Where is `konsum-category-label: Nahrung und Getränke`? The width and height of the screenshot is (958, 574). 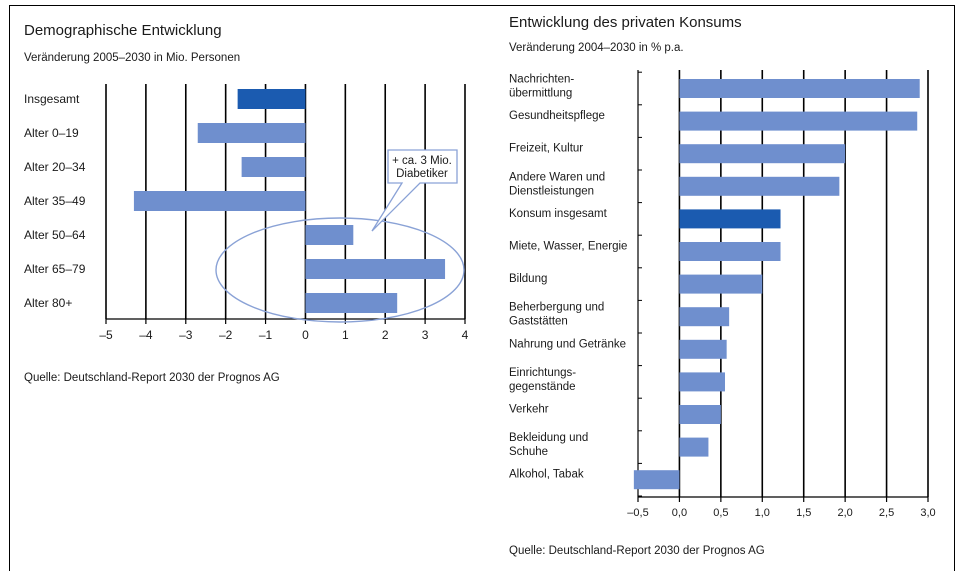
konsum-category-label: Nahrung und Getränke is located at coordinates (567, 344).